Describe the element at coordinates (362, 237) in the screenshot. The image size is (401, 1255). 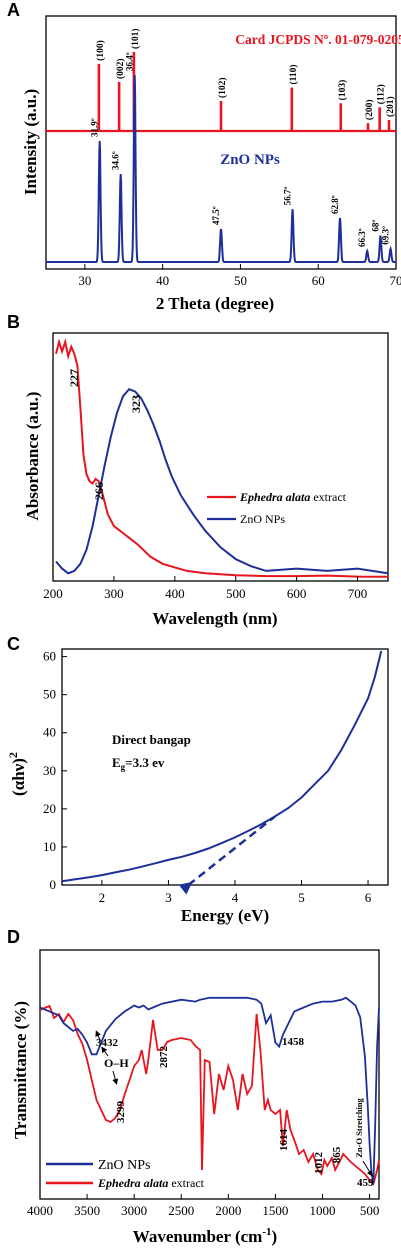
I see `zno-peak-label: 66.3º` at that location.